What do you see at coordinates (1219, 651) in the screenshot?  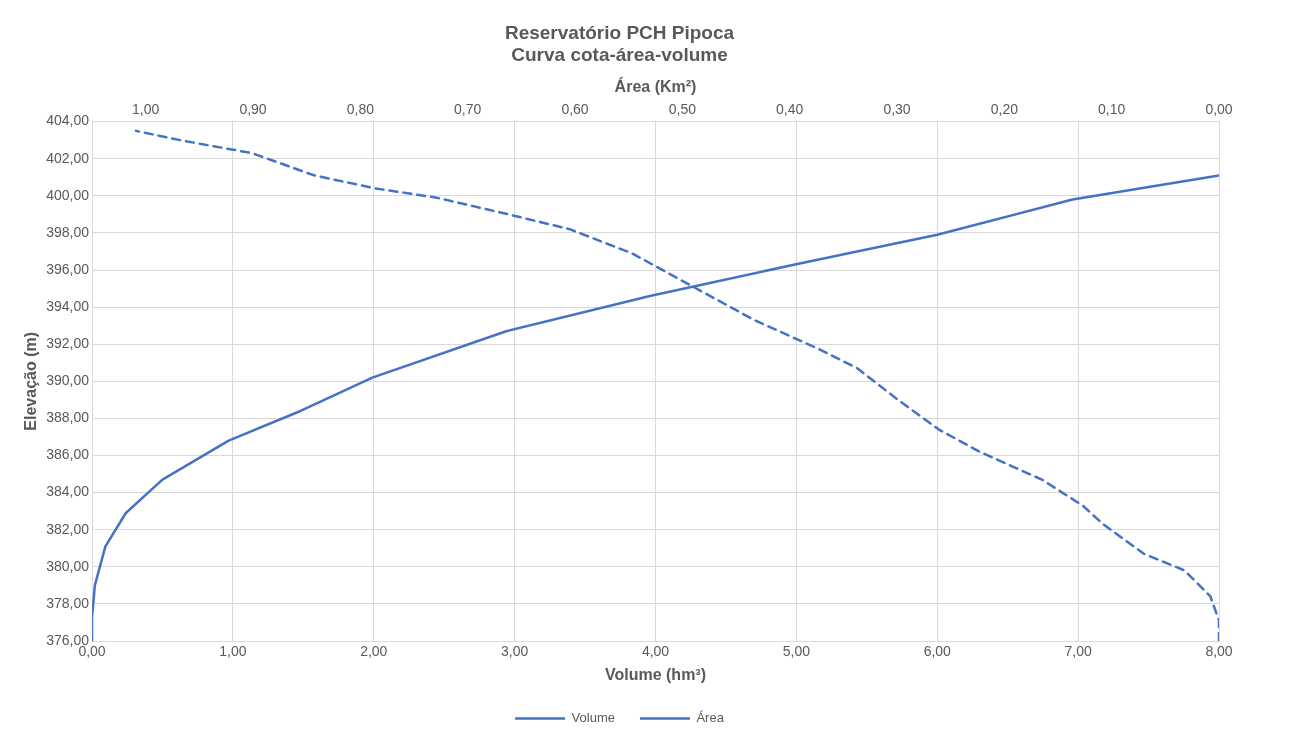 I see `x-tick-label: 8,00` at bounding box center [1219, 651].